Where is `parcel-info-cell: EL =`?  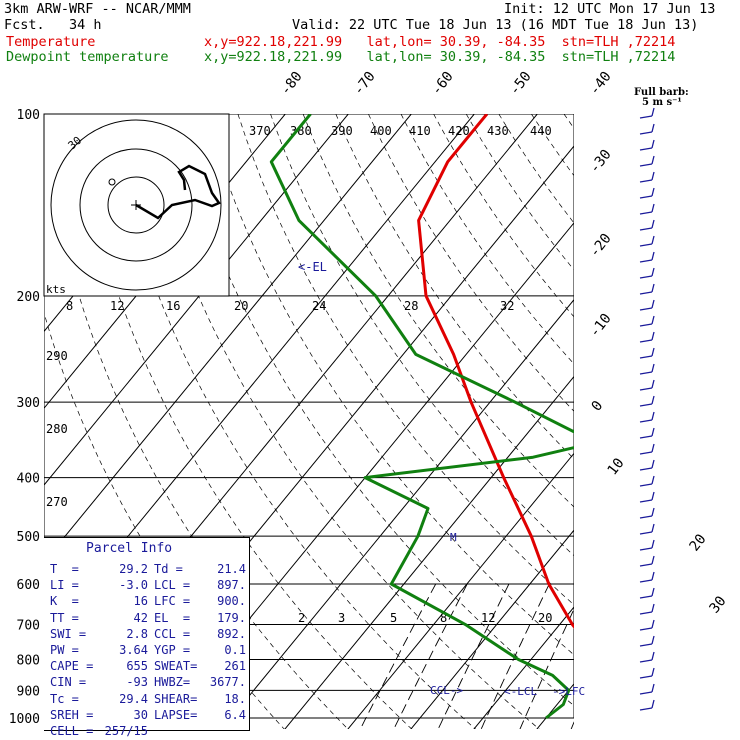 parcel-info-cell: EL = is located at coordinates (172, 617).